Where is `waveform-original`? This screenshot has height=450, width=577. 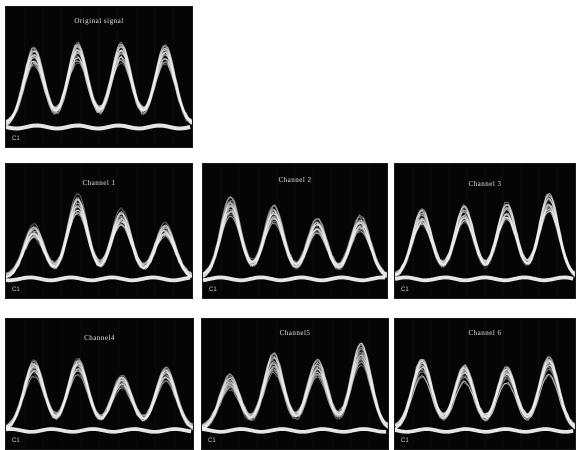
waveform-original is located at coordinates (99, 77).